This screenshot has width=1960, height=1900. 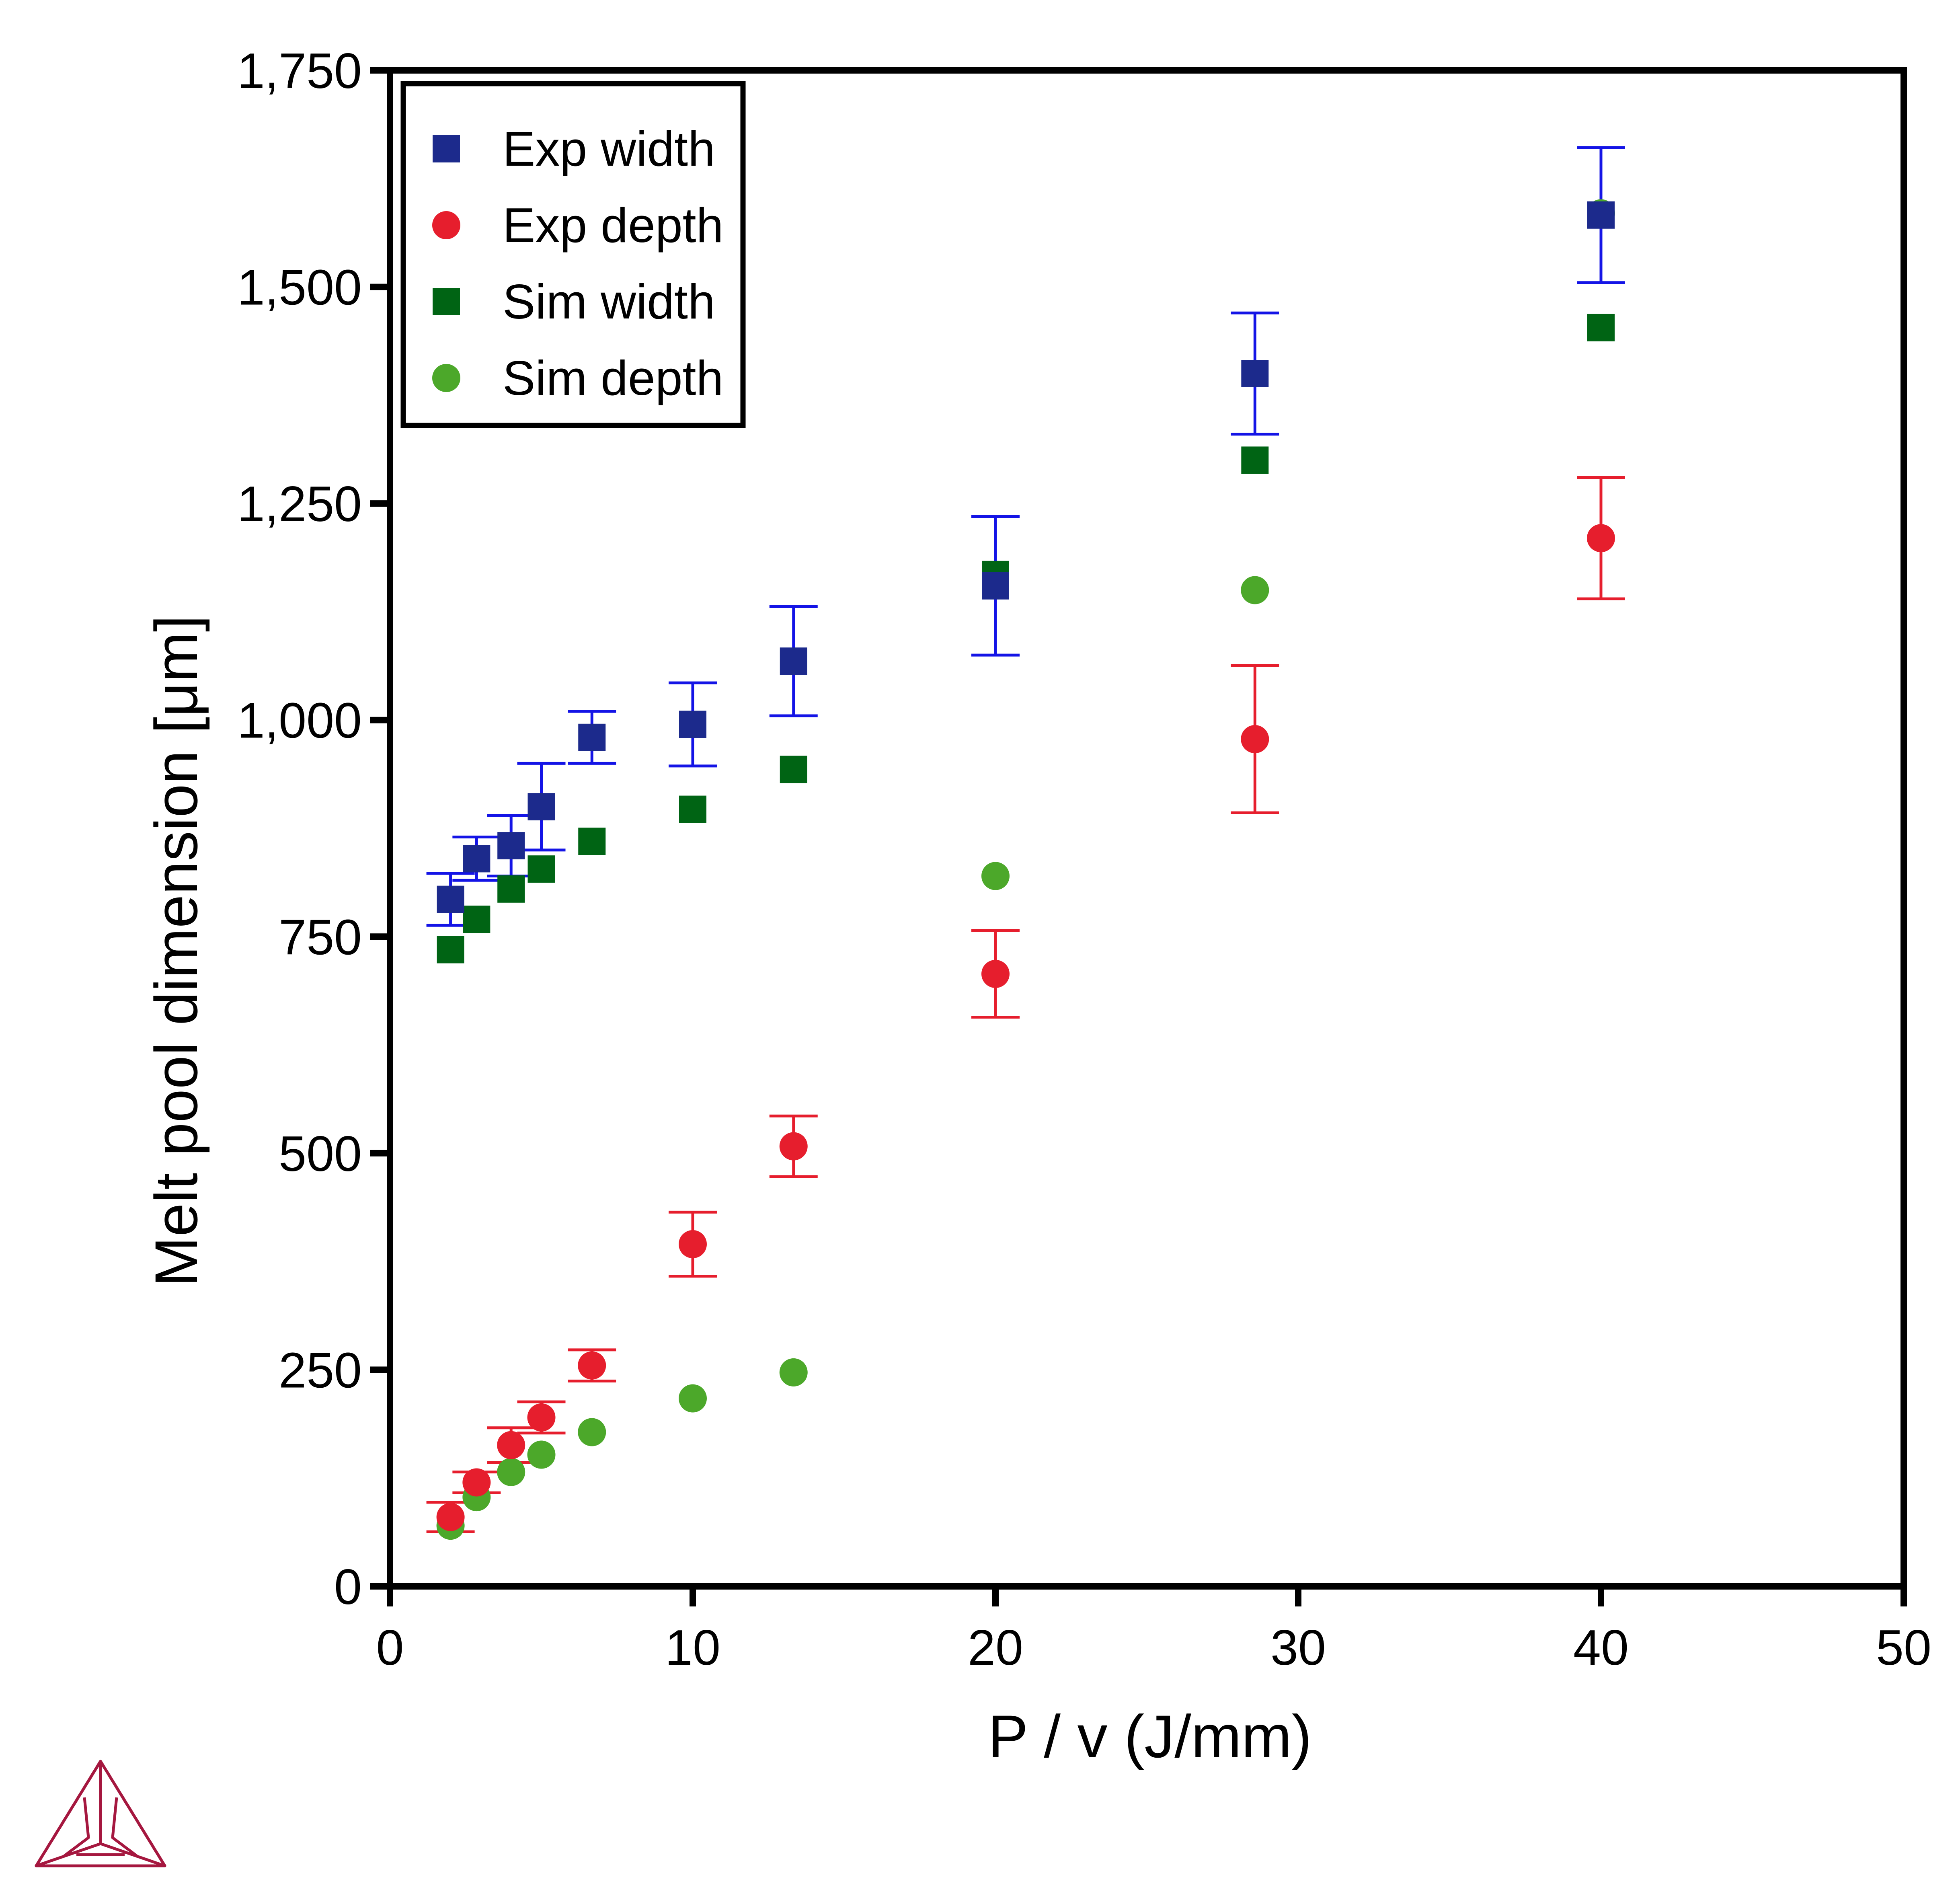 I want to click on y-tick-label: 750, so click(x=320, y=937).